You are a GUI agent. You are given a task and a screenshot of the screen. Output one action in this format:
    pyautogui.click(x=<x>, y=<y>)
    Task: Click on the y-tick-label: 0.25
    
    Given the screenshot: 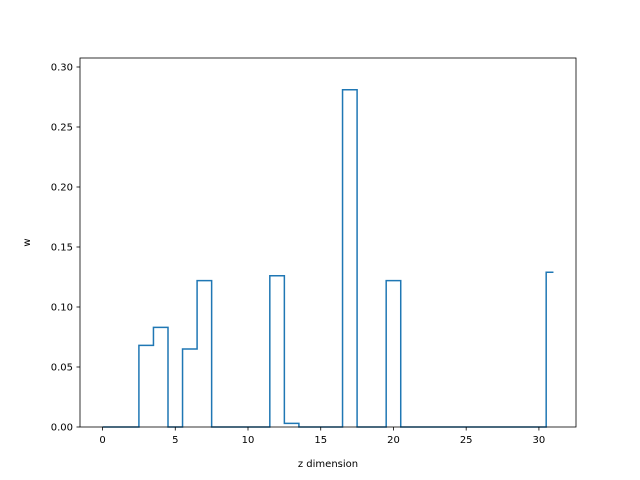 What is the action you would take?
    pyautogui.click(x=62, y=128)
    